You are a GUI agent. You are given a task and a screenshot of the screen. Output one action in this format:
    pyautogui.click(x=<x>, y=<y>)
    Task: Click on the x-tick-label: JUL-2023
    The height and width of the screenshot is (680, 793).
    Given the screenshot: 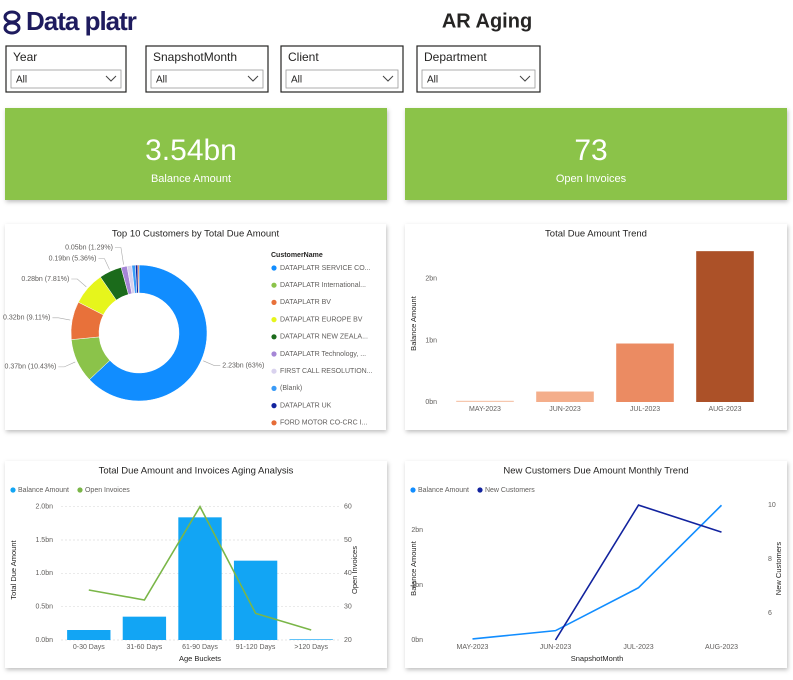 What is the action you would take?
    pyautogui.click(x=645, y=409)
    